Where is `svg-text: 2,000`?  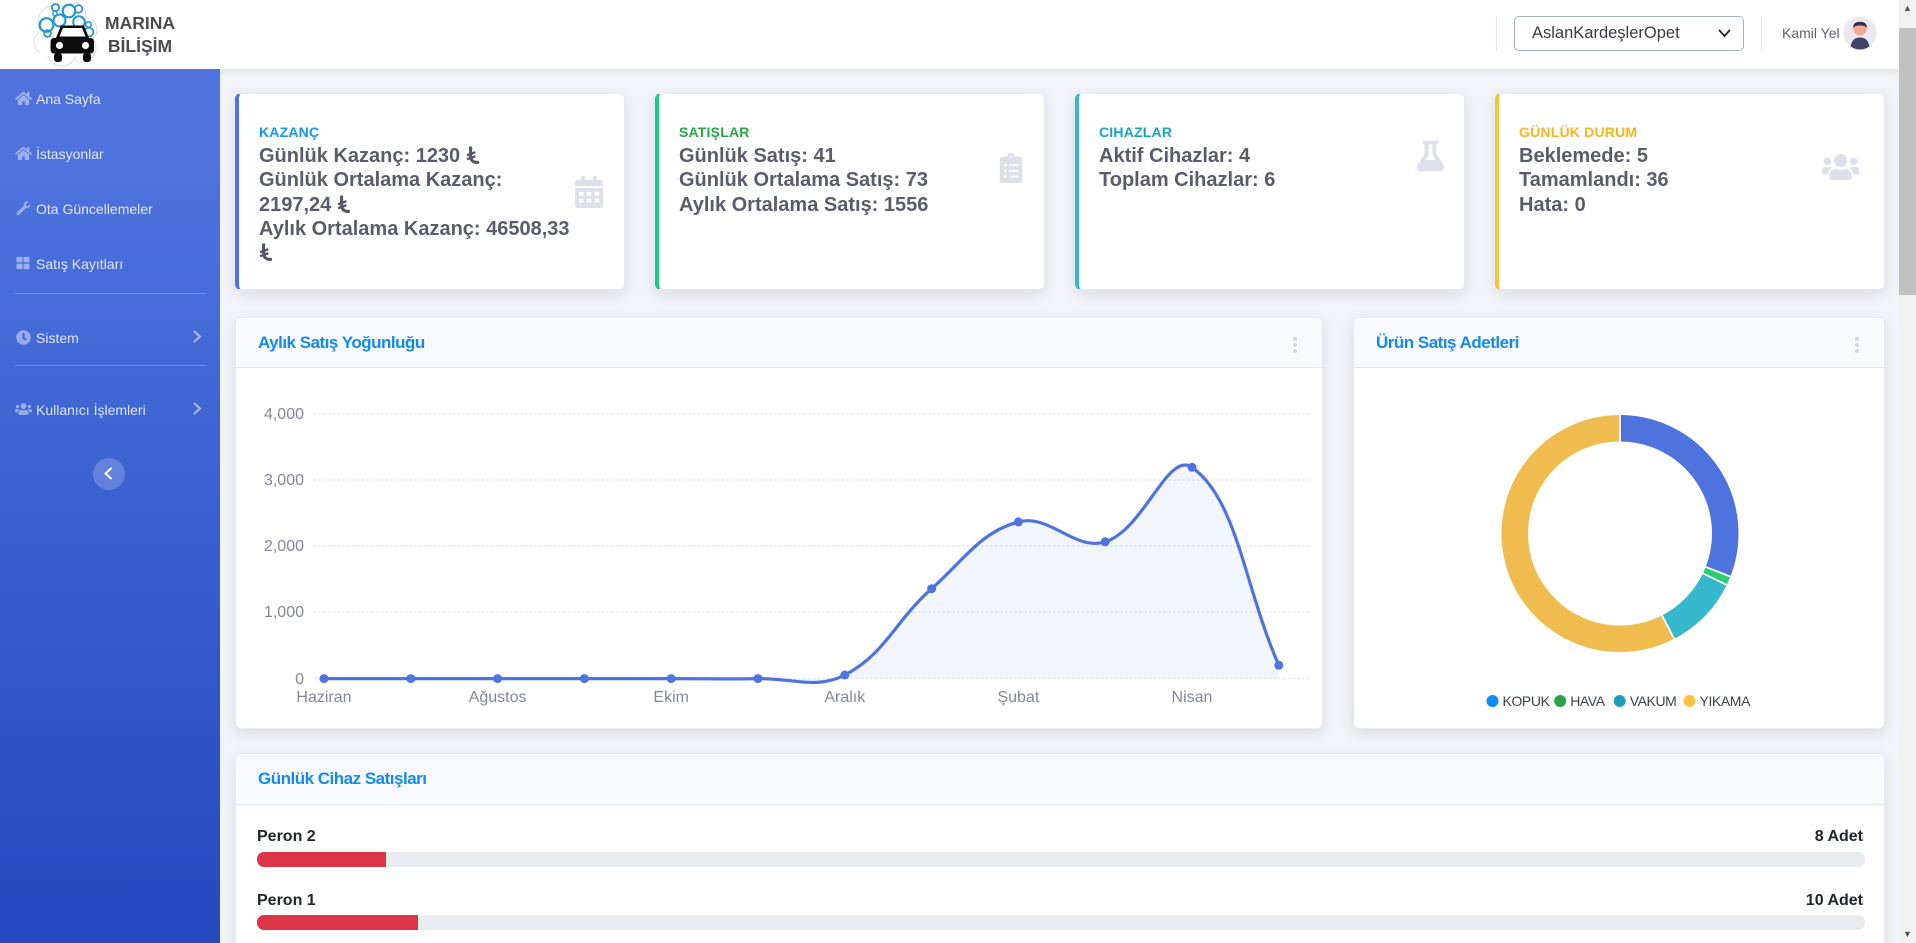 svg-text: 2,000 is located at coordinates (284, 546).